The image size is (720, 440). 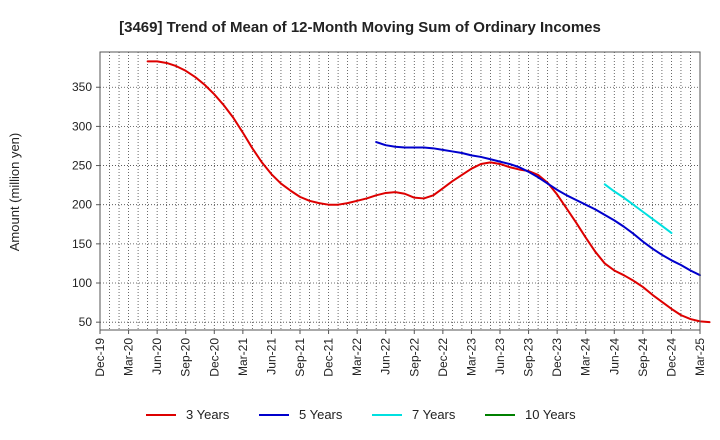 What do you see at coordinates (329, 357) in the screenshot?
I see `x-tick-label: Dec-21` at bounding box center [329, 357].